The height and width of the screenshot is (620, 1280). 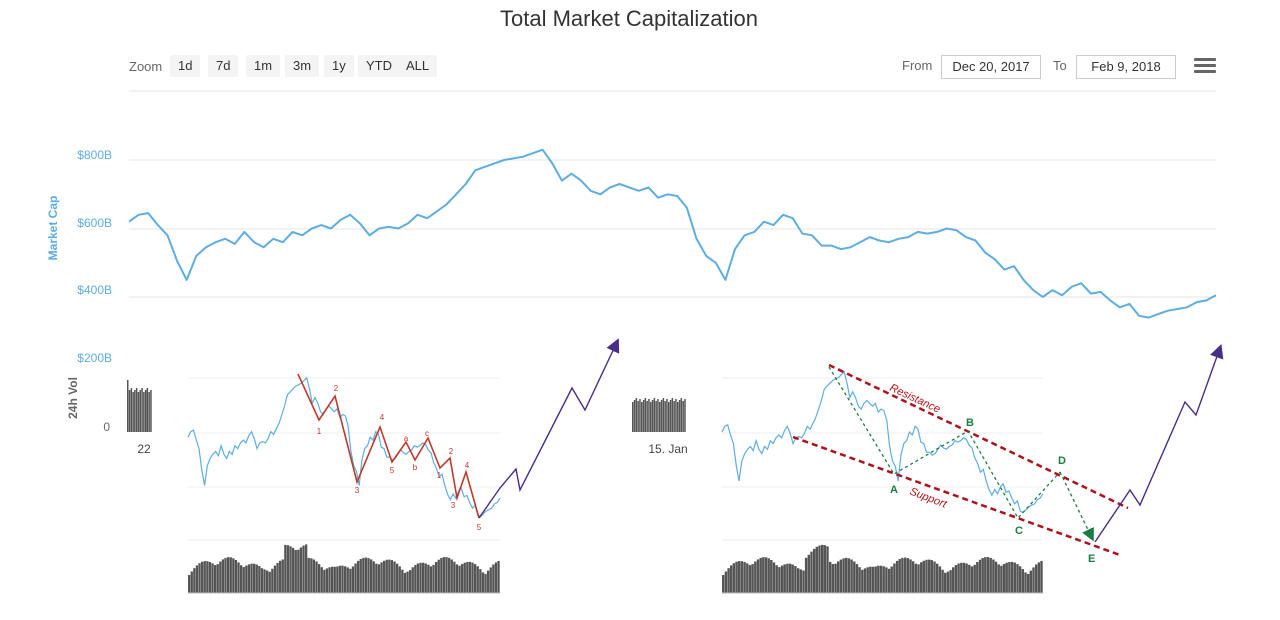 What do you see at coordinates (1076, 506) in the screenshot?
I see `projection-to-e` at bounding box center [1076, 506].